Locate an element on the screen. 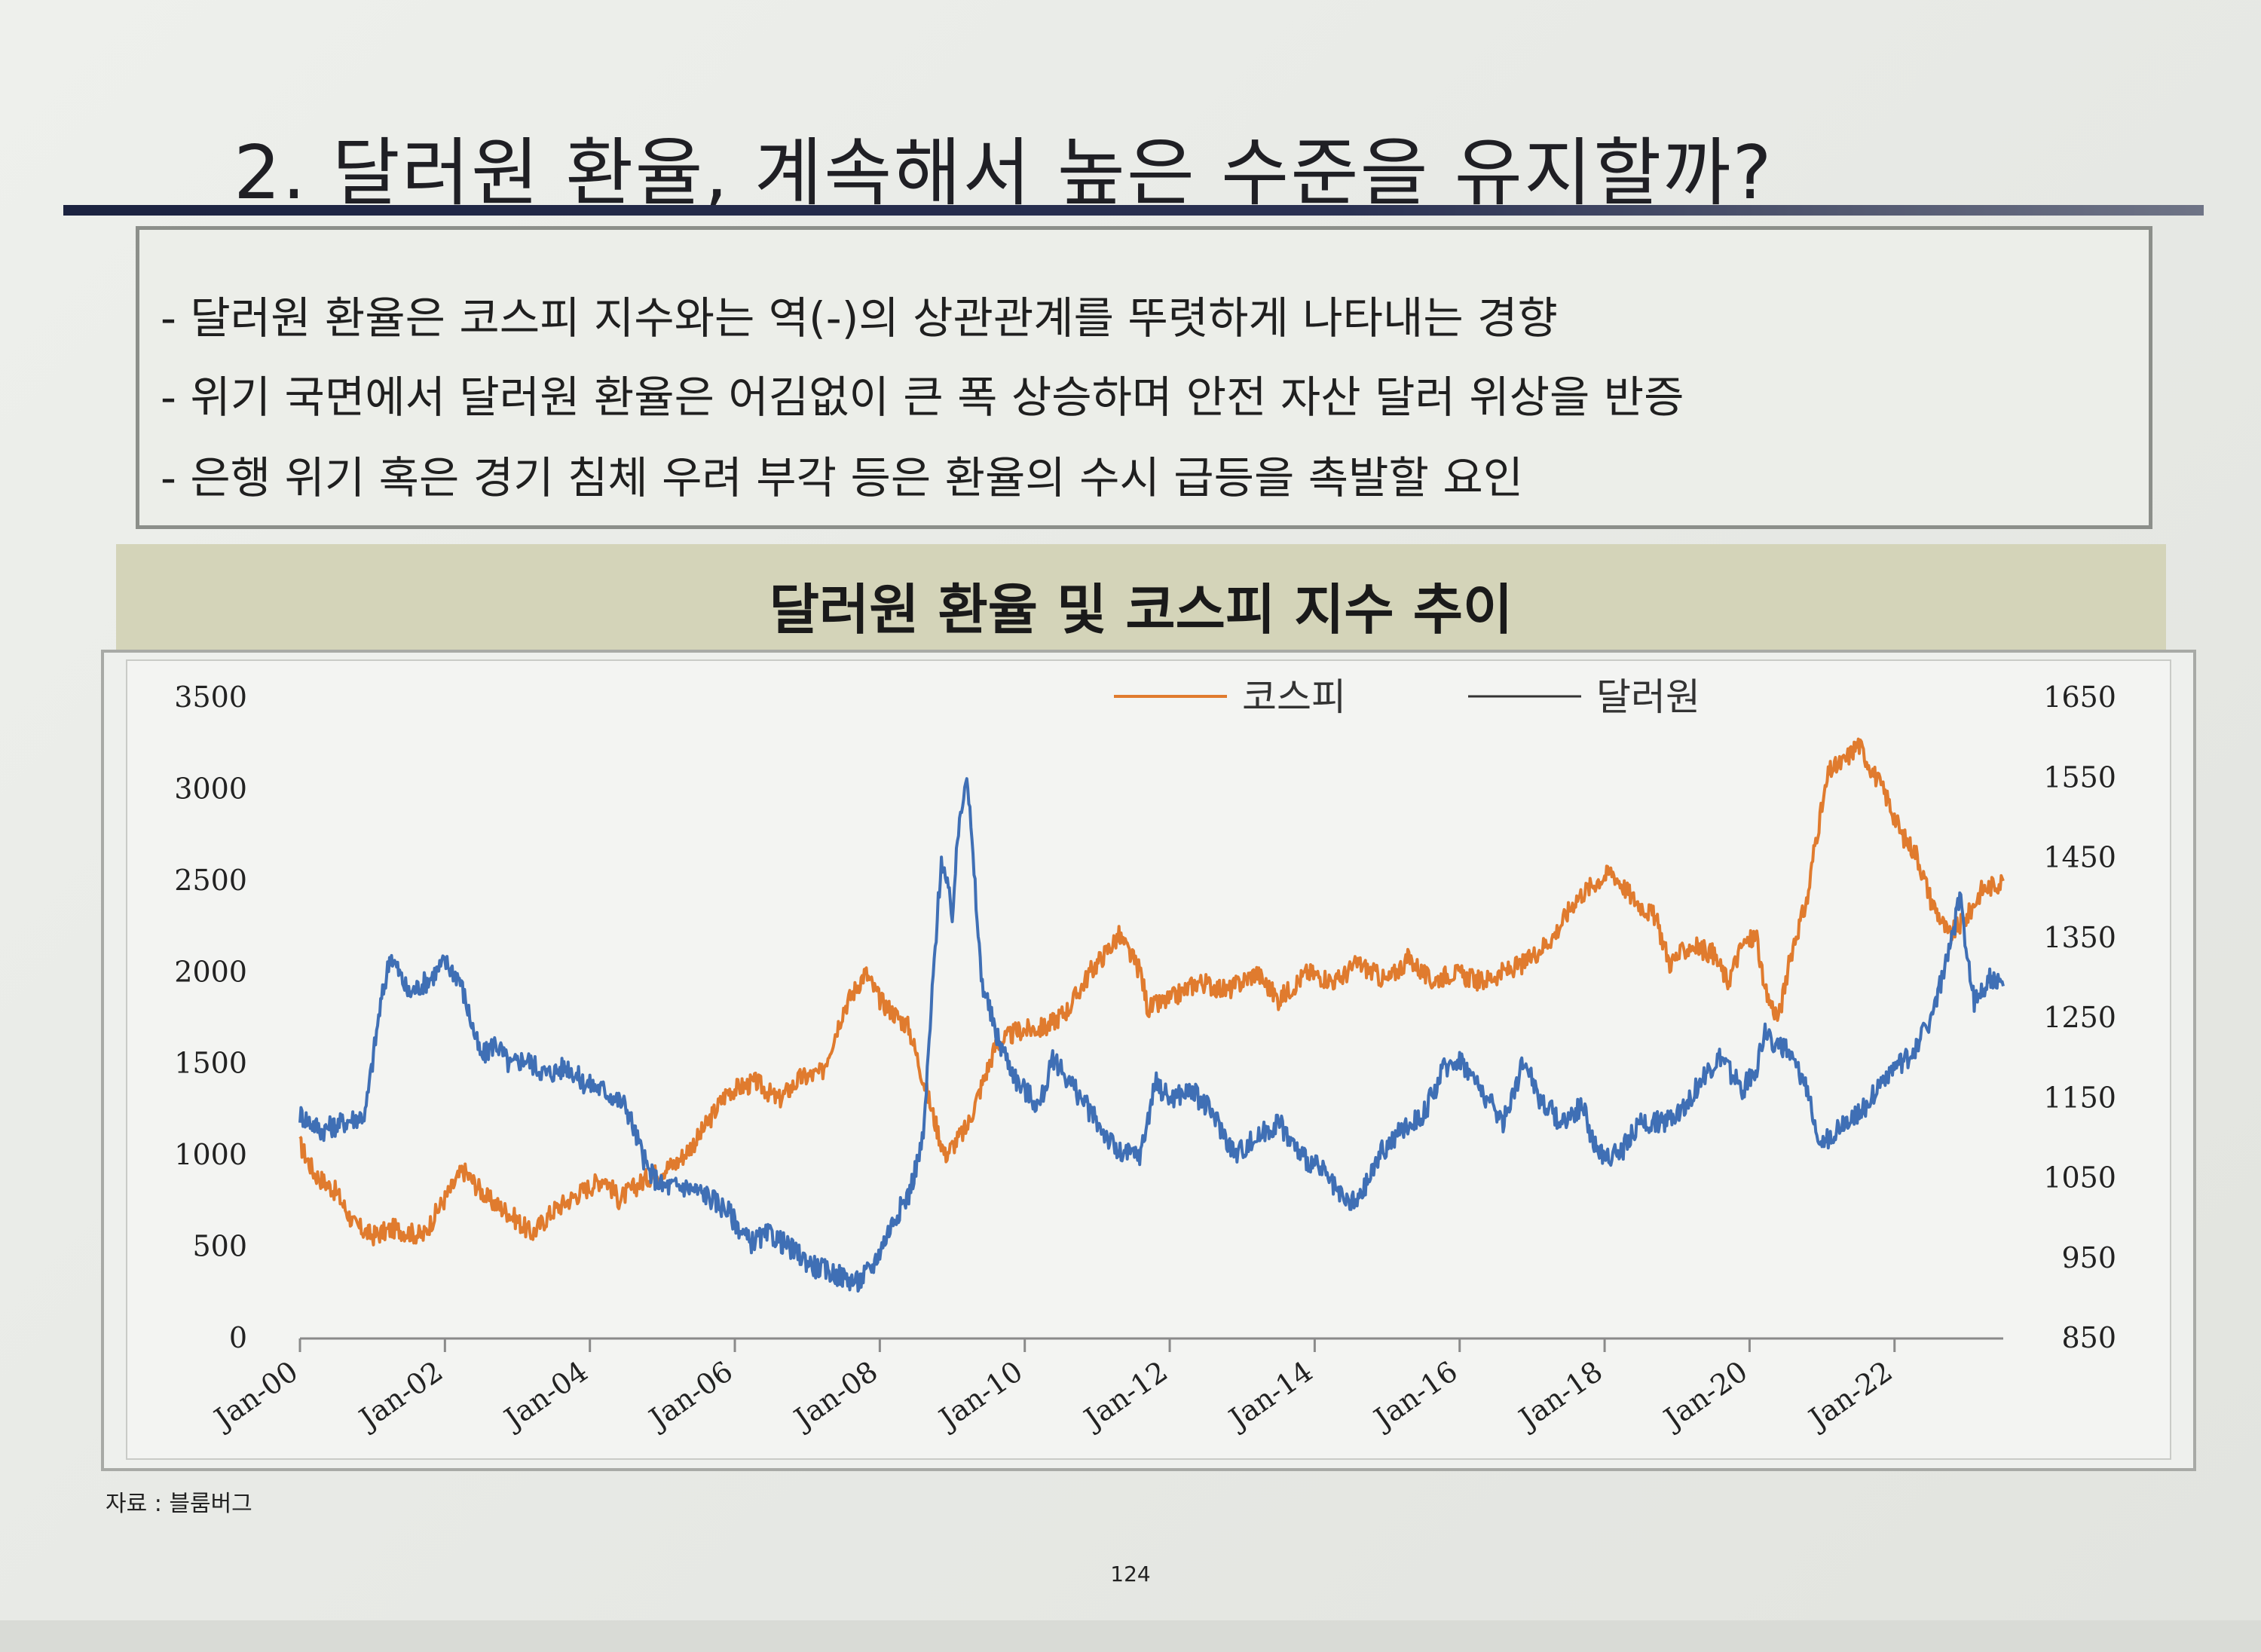 This screenshot has height=1652, width=2261. slide-title: 2. 달러원 환율, 계속해서 높은 수준을 유지할까? is located at coordinates (1003, 173).